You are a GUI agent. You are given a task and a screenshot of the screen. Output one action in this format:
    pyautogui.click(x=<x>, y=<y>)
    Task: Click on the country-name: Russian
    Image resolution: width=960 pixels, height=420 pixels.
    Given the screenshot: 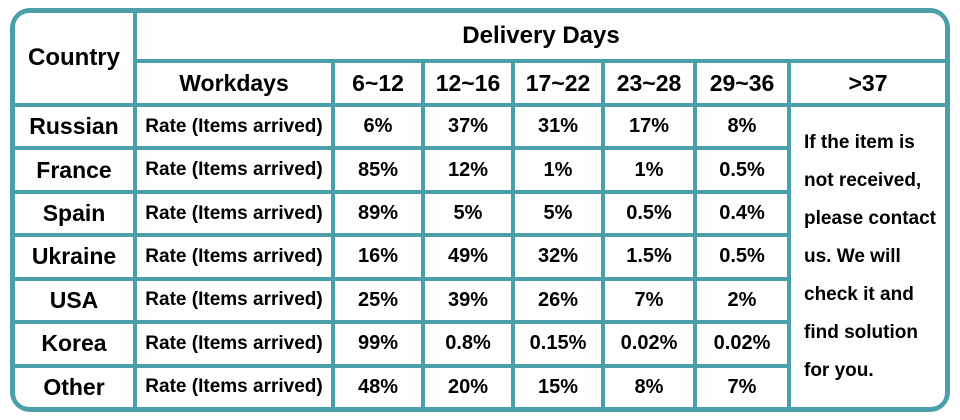 What is the action you would take?
    pyautogui.click(x=74, y=127)
    